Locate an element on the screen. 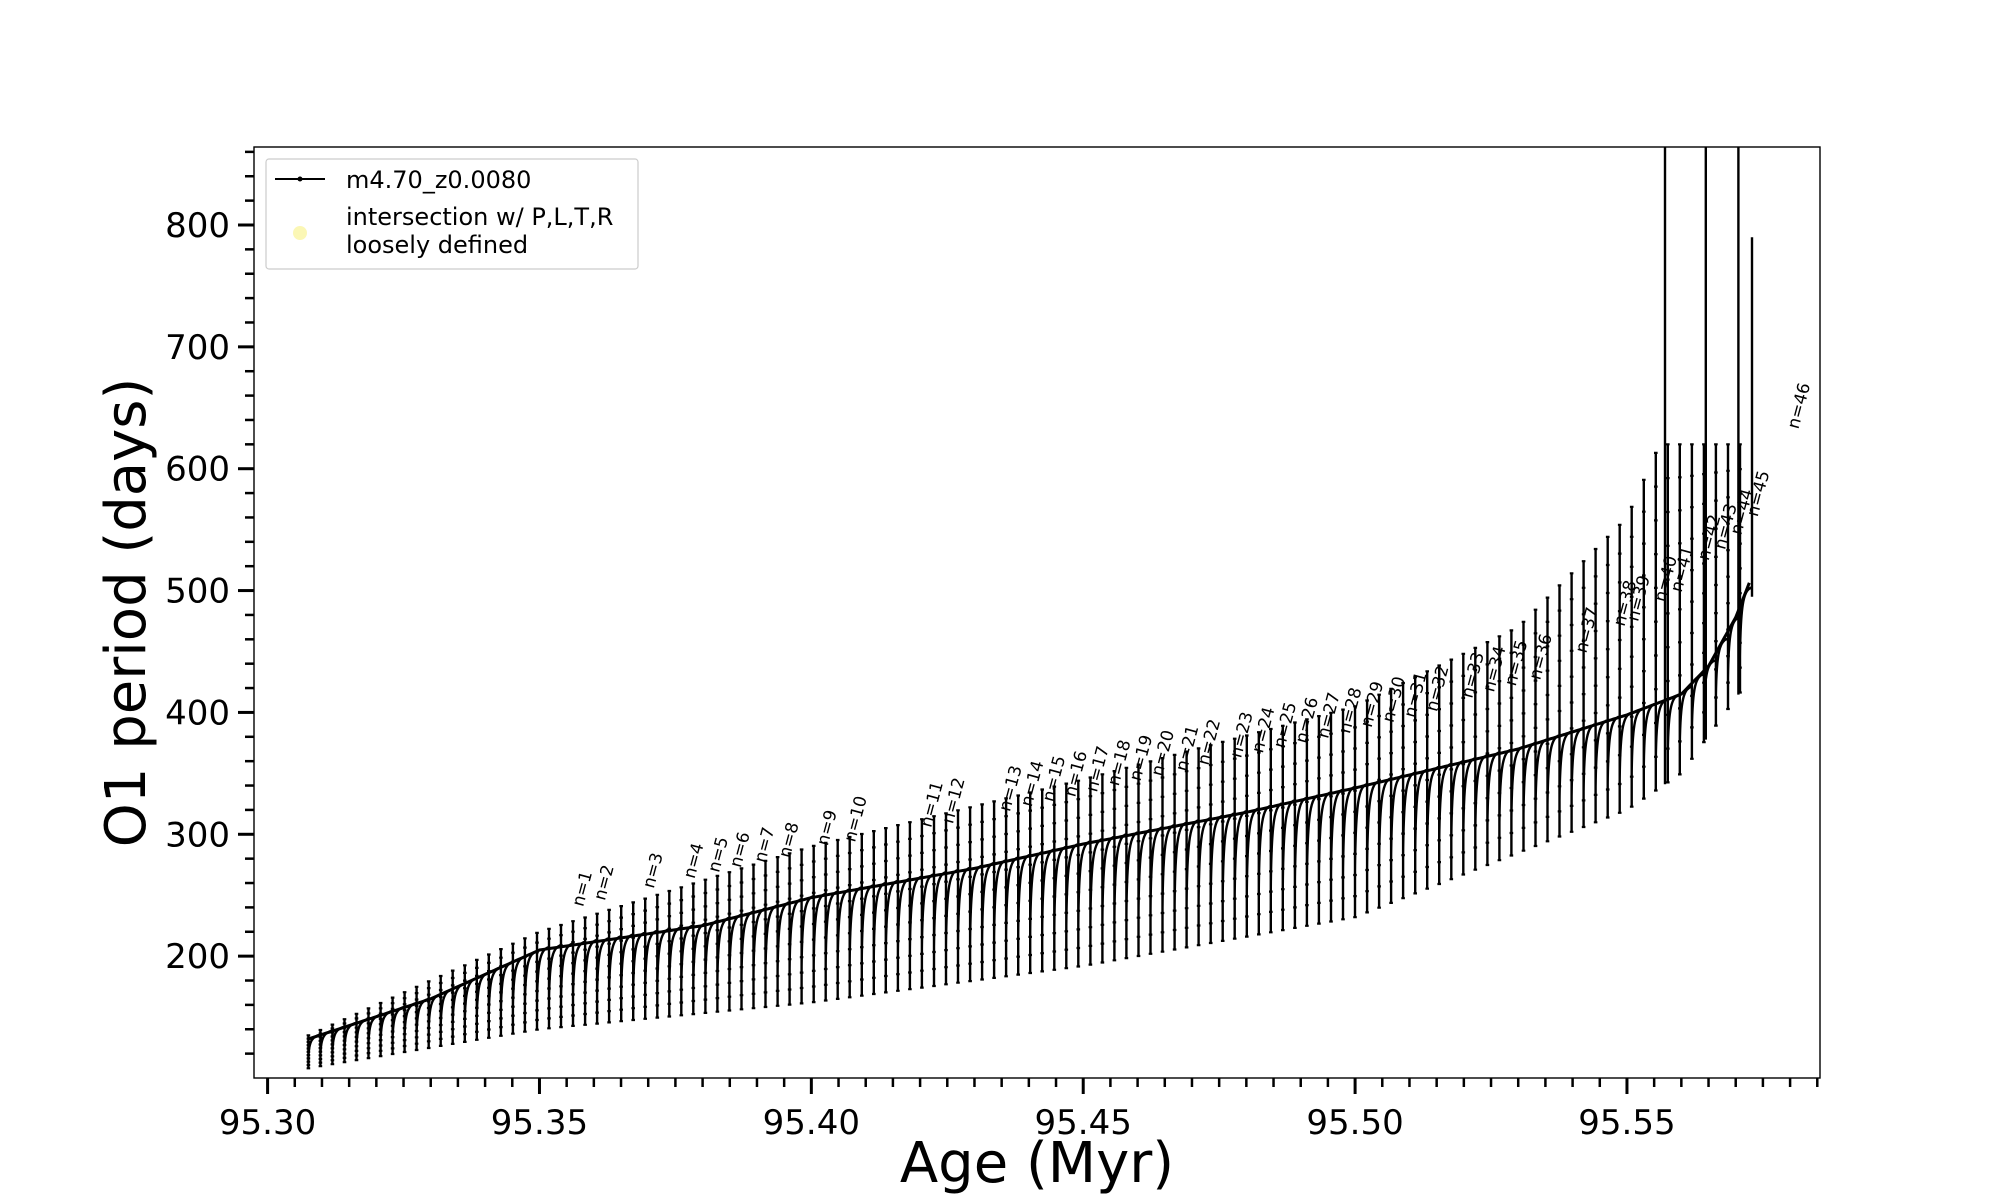 The image size is (2000, 1200). legend-entry-intersection-line2: loosely defined is located at coordinates (437, 245).